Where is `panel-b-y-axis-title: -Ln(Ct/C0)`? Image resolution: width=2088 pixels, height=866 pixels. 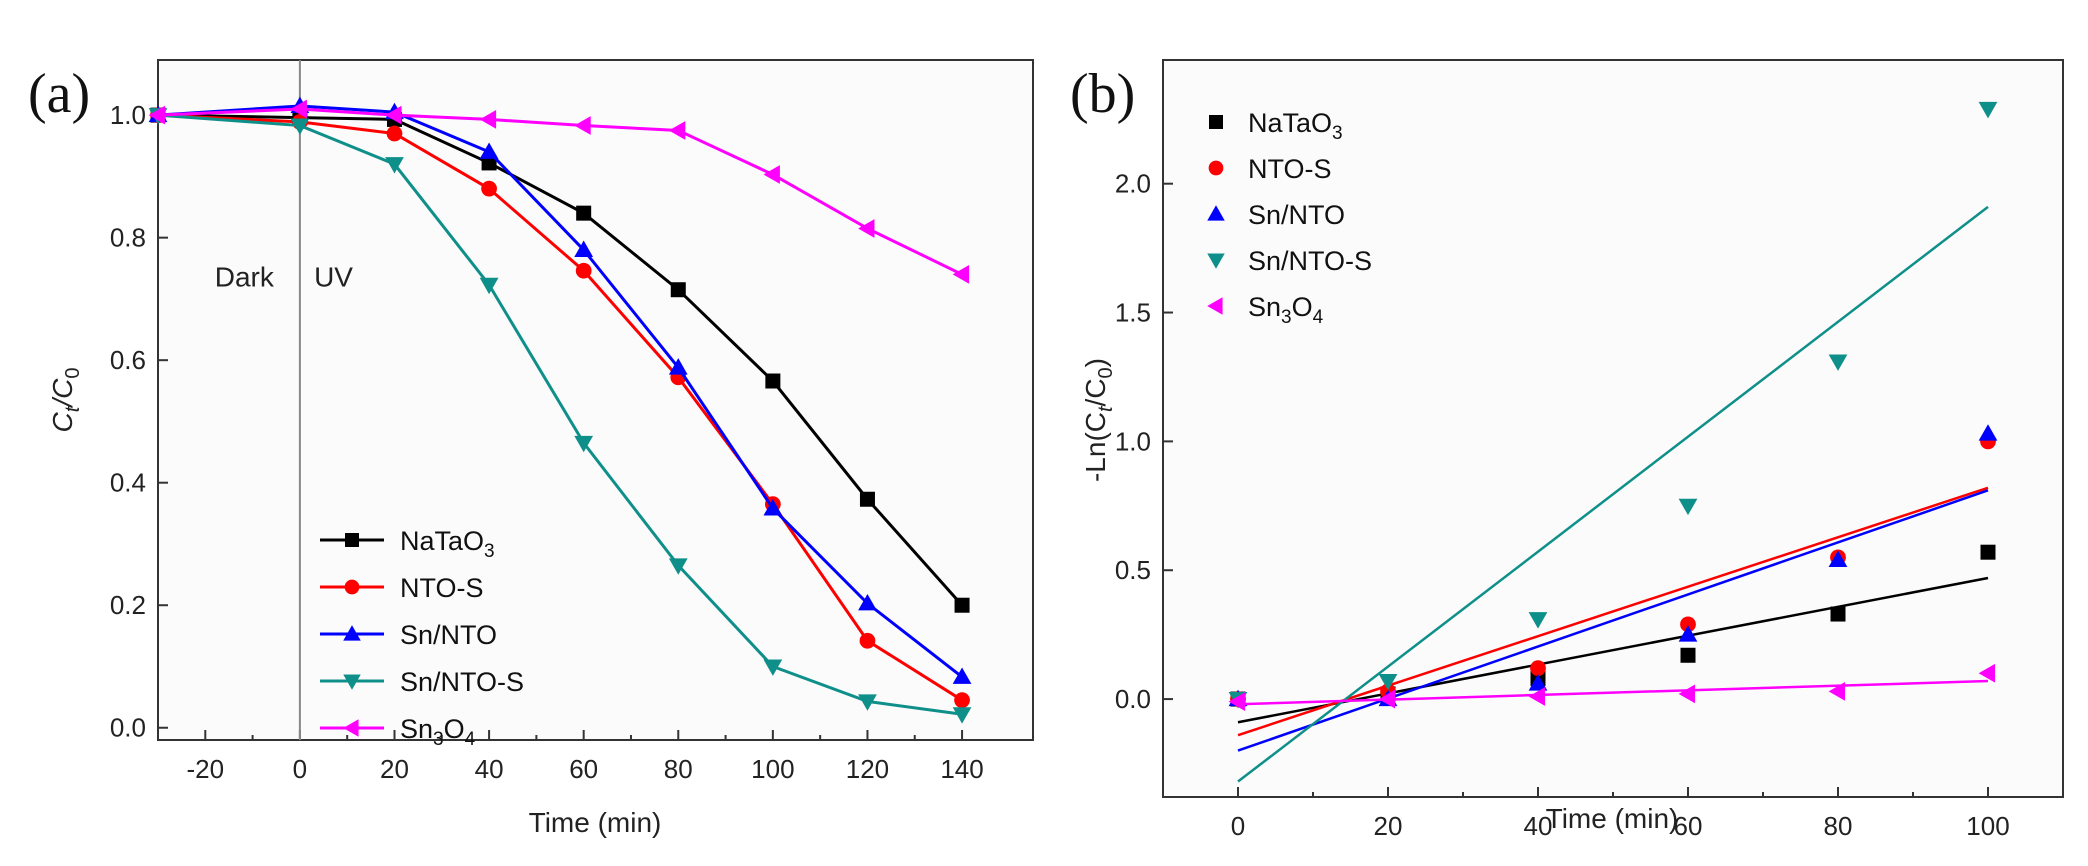
panel-b-y-axis-title: -Ln(Ct/C0) is located at coordinates (1098, 420).